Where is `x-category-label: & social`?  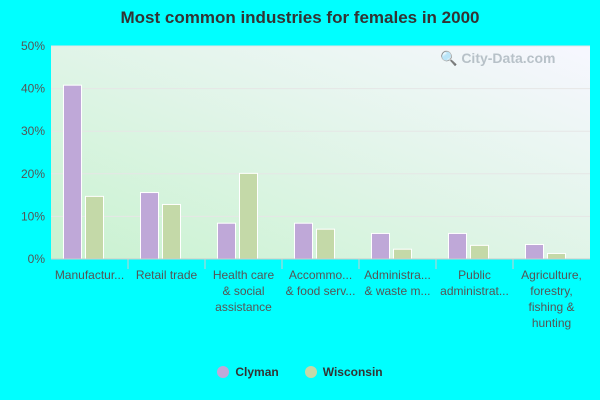
x-category-label: & social is located at coordinates (243, 291).